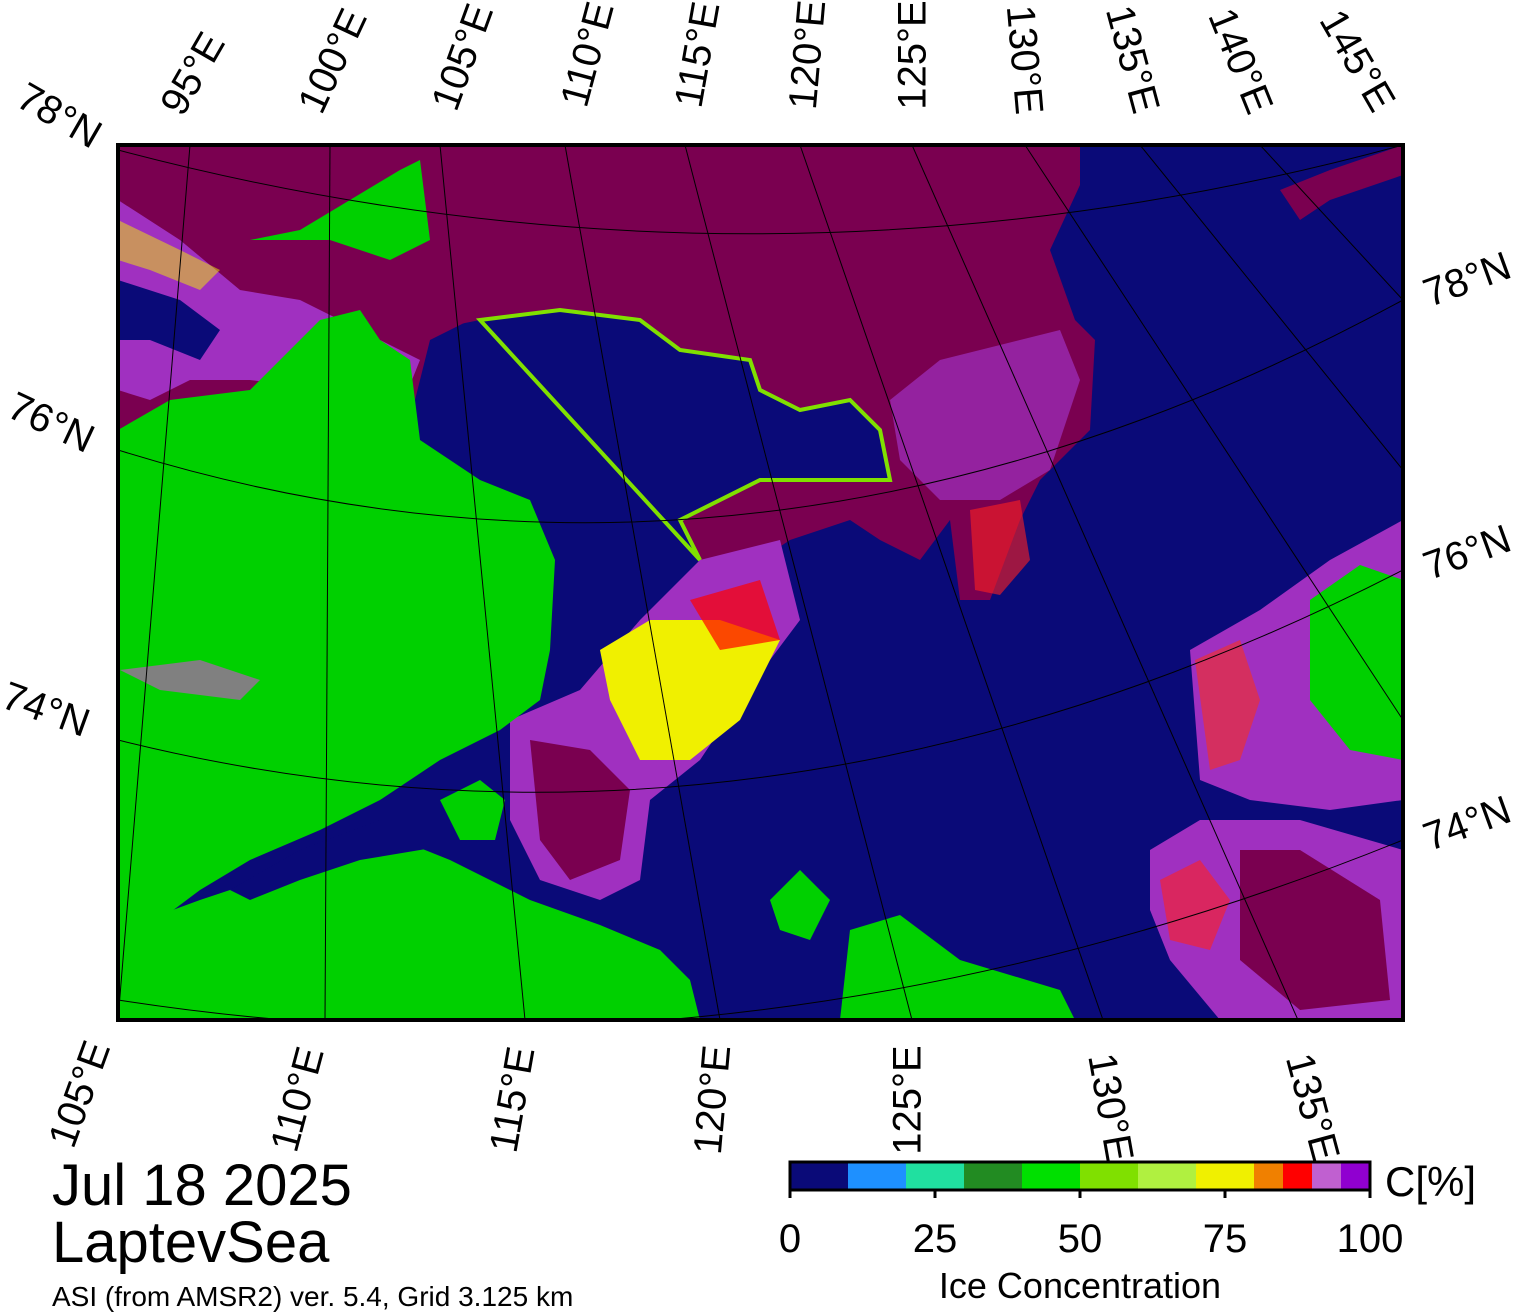 This screenshot has height=1314, width=1525. What do you see at coordinates (698, 55) in the screenshot?
I see `top-lon-label: 115°E` at bounding box center [698, 55].